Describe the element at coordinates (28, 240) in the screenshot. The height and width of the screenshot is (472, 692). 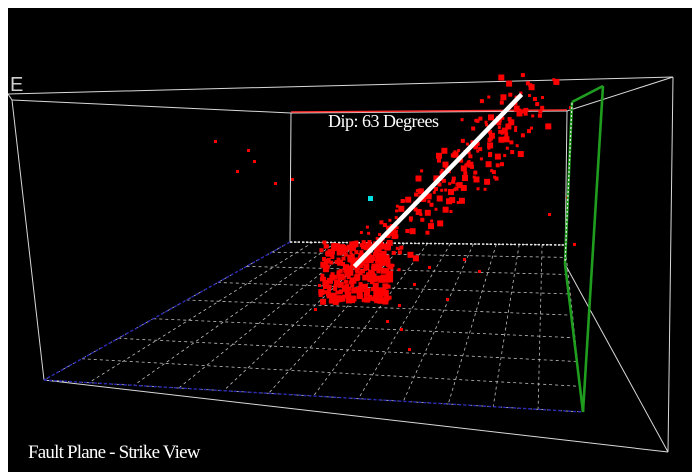
I see `box-edge` at that location.